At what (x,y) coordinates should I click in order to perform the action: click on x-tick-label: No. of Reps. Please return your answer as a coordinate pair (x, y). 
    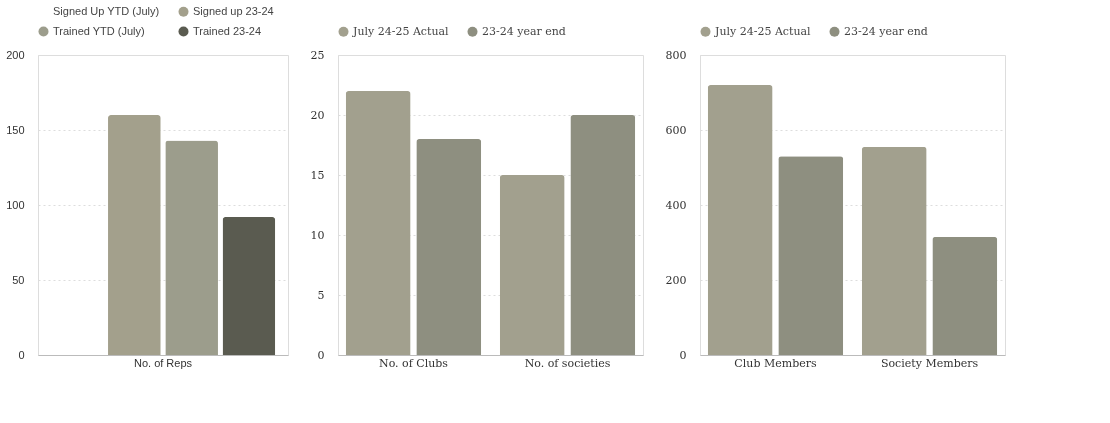
    Looking at the image, I should click on (163, 362).